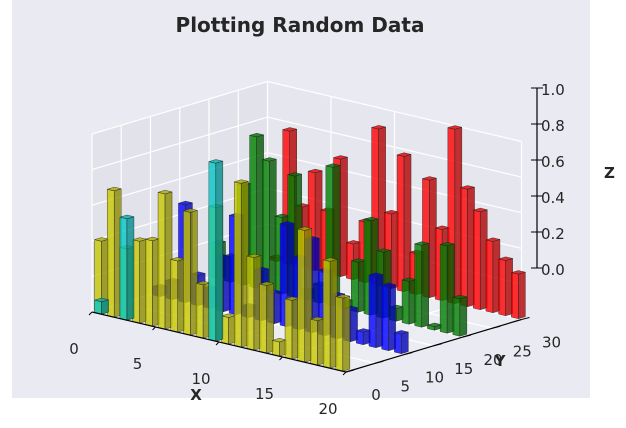  Describe the element at coordinates (300, 25) in the screenshot. I see `chart-title: Plotting Random Data` at that location.